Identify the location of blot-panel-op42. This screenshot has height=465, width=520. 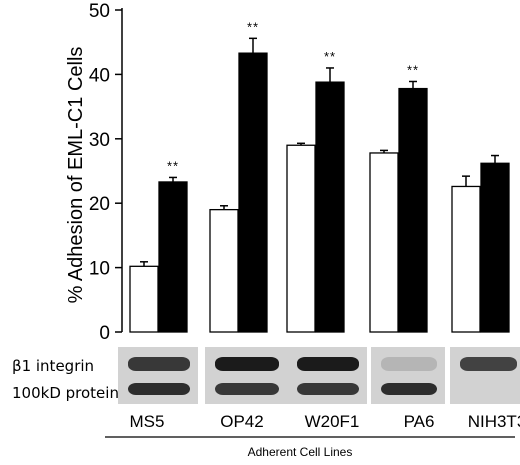
(246, 375).